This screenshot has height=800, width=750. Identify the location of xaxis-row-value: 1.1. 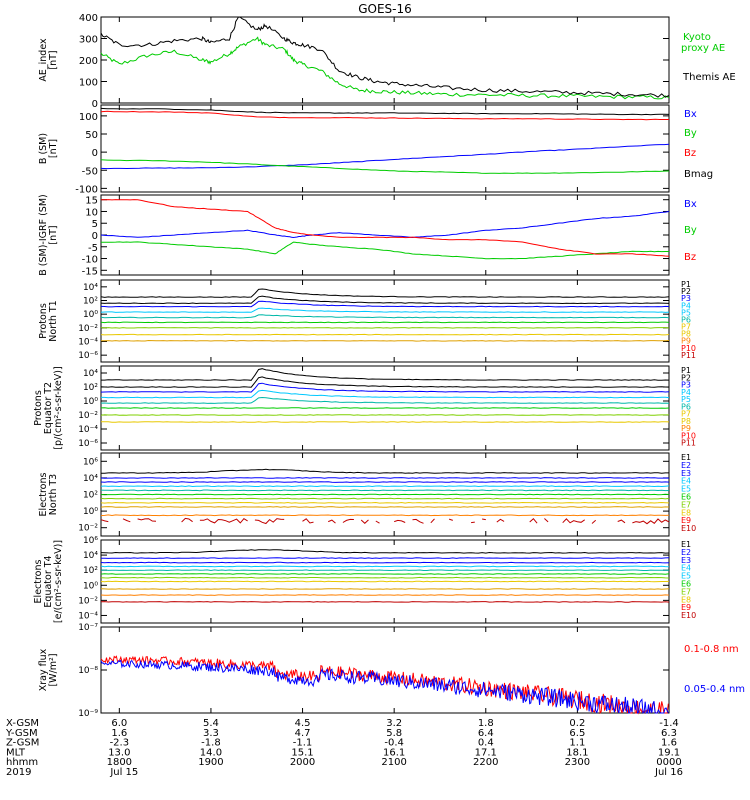
(577, 743).